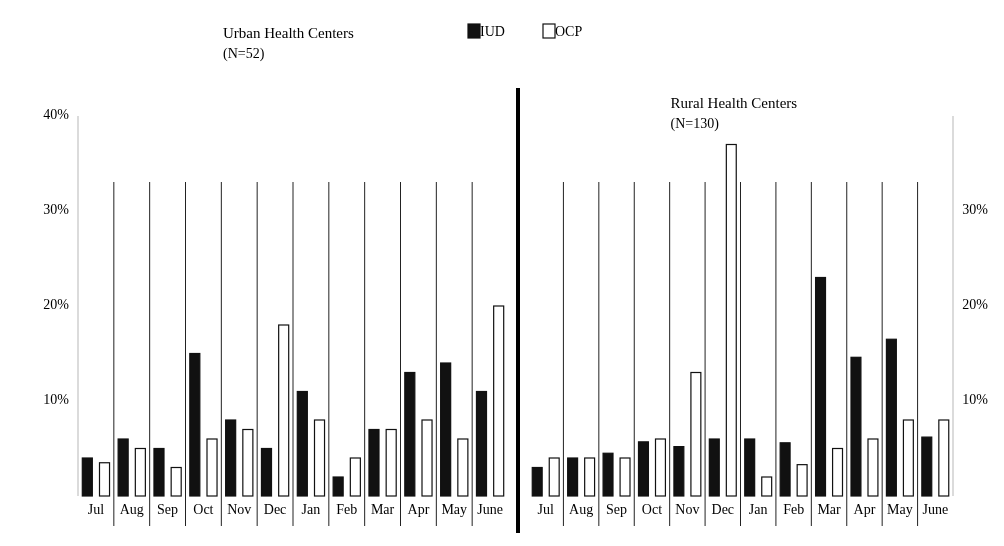  Describe the element at coordinates (734, 103) in the screenshot. I see `chart-title: Rural Health Centers` at that location.